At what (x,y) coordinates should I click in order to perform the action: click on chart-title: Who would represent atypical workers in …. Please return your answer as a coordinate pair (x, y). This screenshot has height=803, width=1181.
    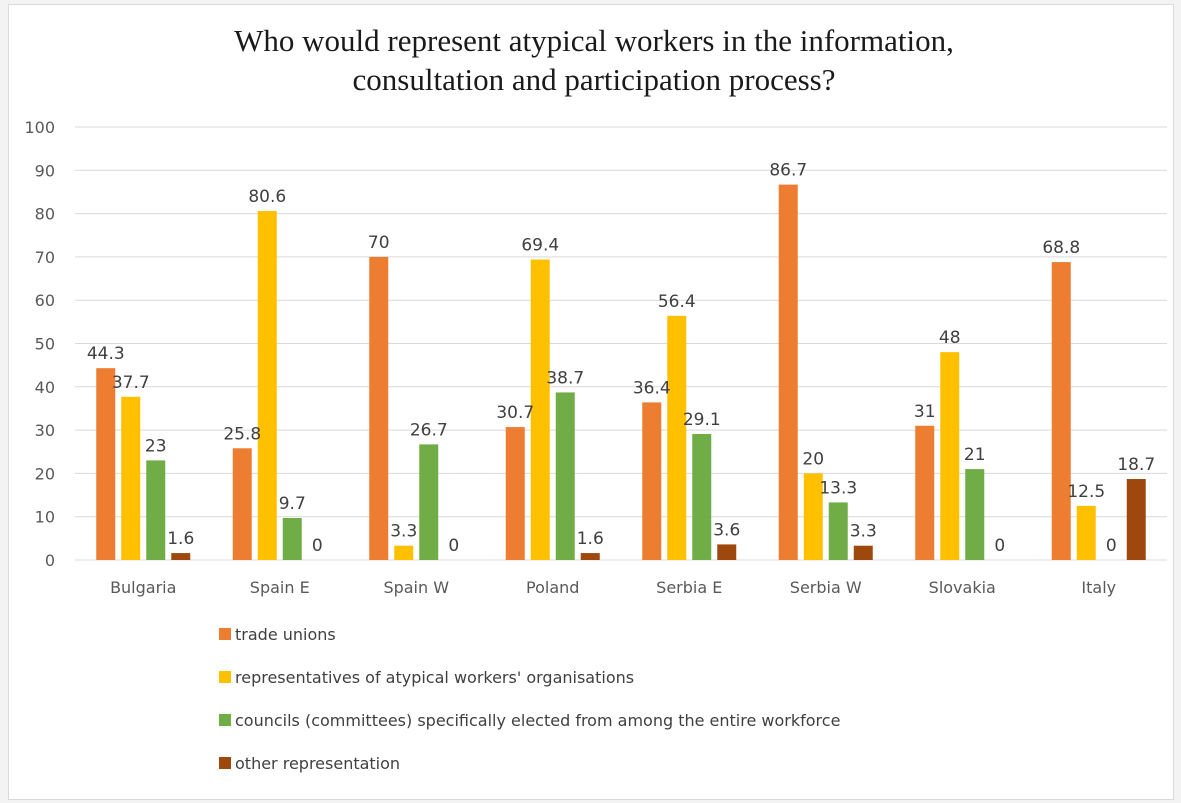
    Looking at the image, I should click on (594, 60).